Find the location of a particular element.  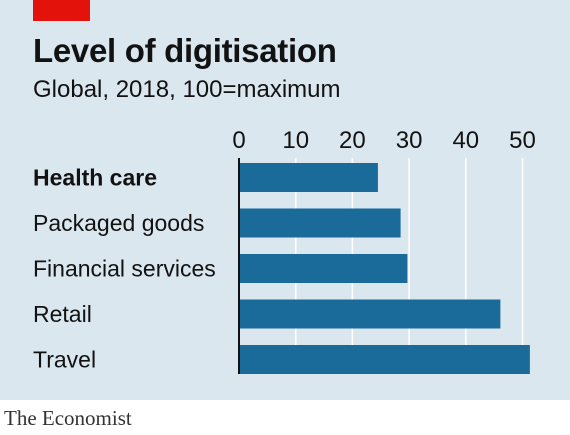

economist-red-tag is located at coordinates (61, 10).